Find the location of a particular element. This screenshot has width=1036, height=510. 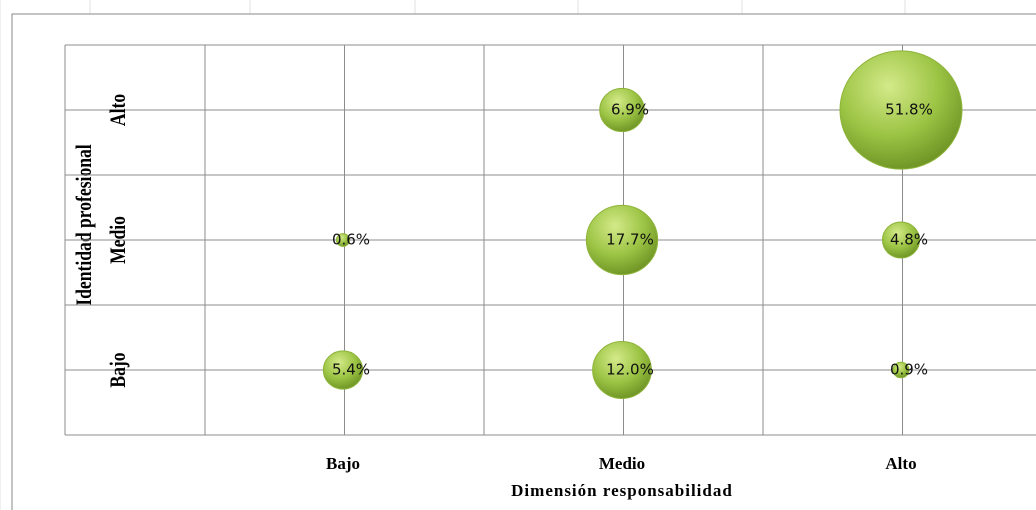

y-axis-title: Identidad profesional is located at coordinates (84, 225).